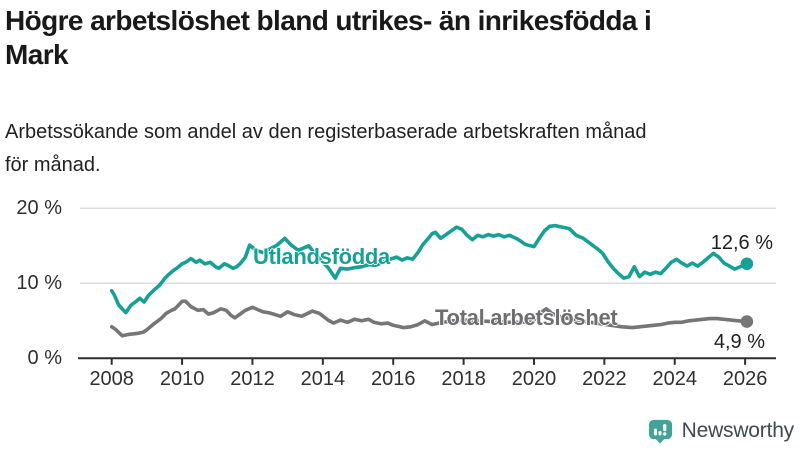 Image resolution: width=800 pixels, height=450 pixels. I want to click on x-axis-label: 2016, so click(393, 379).